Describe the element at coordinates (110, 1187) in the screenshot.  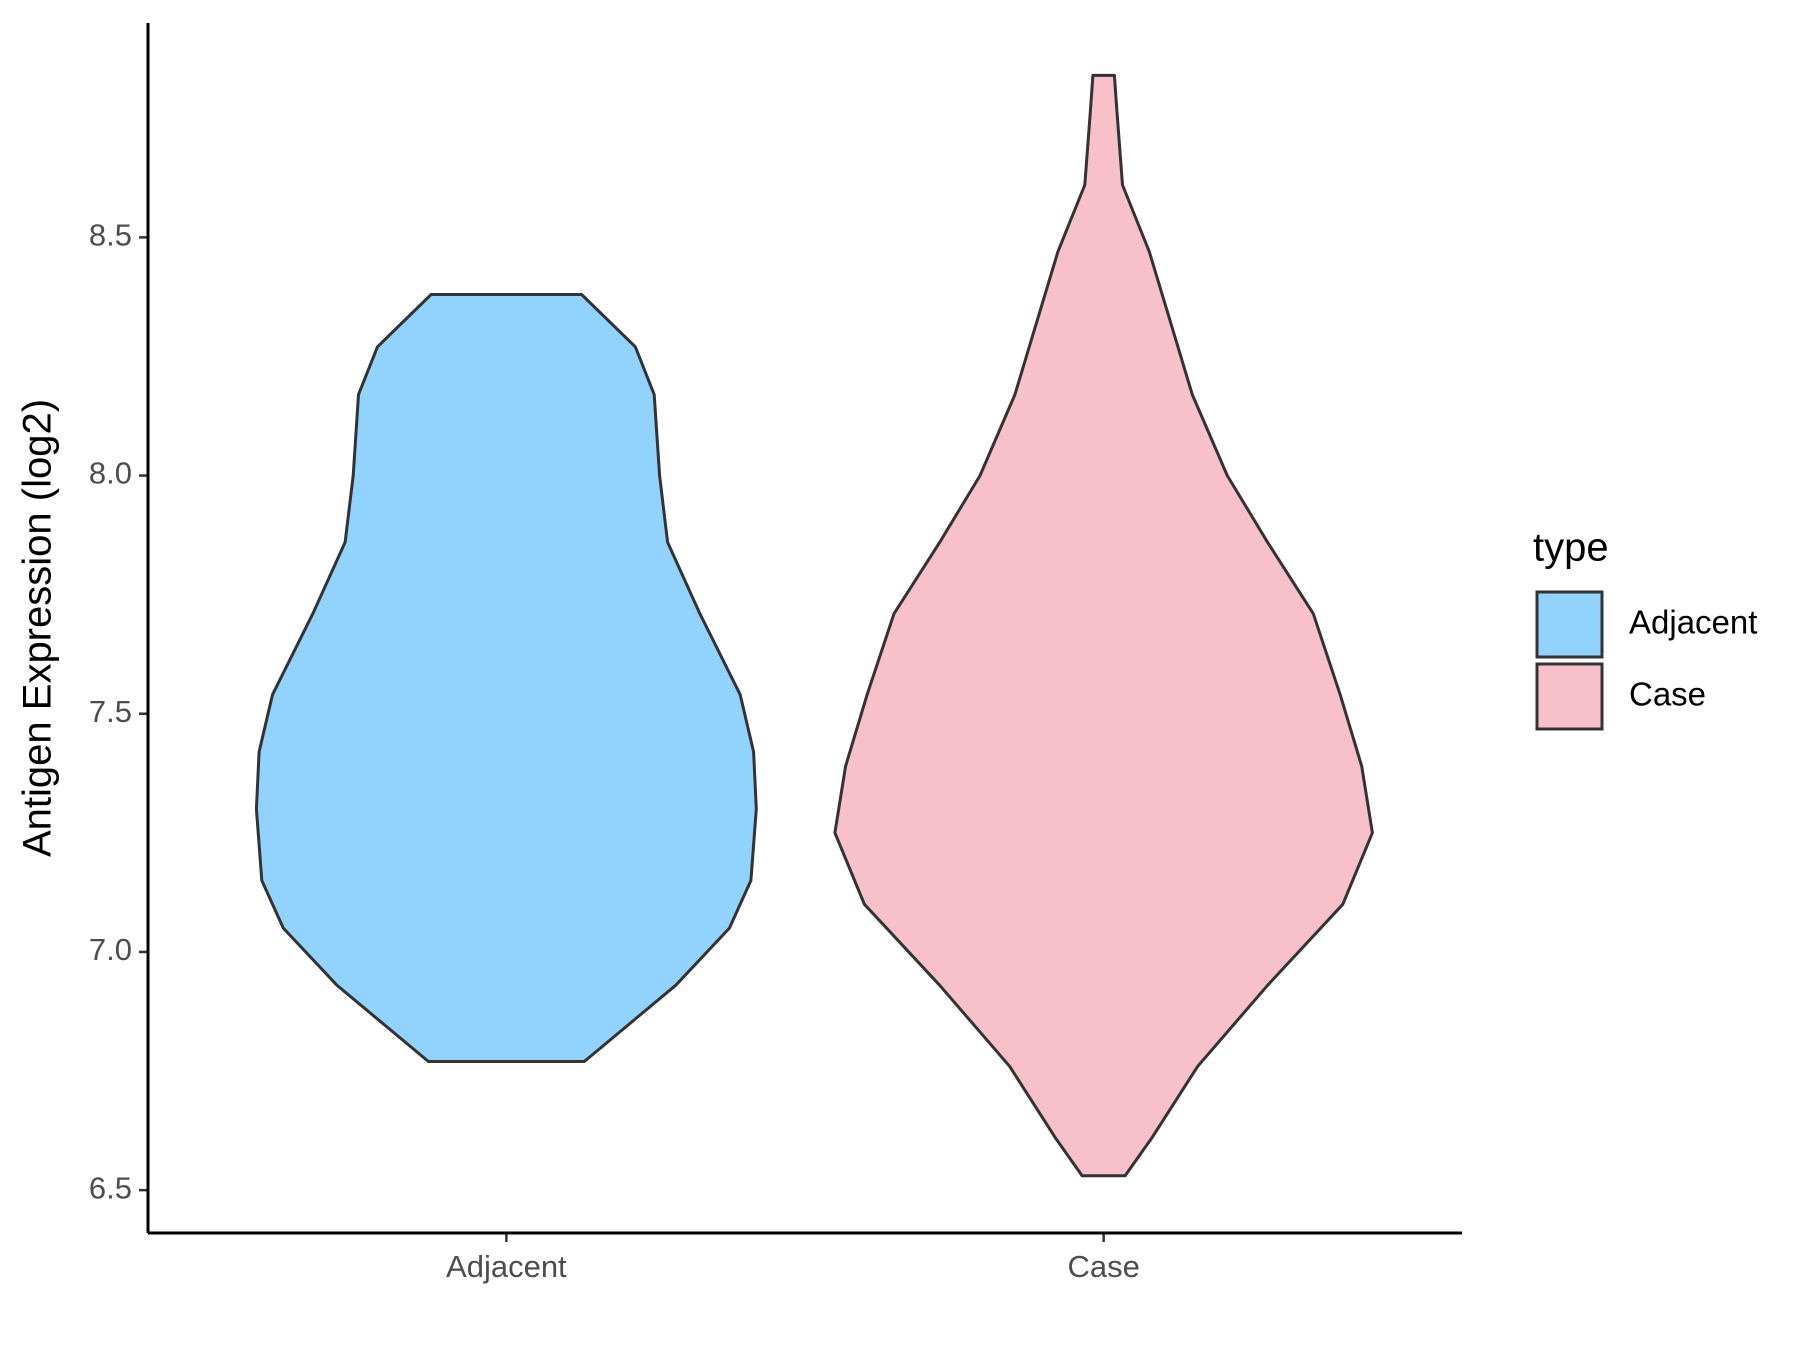
I see `y-tick-label: 6.5` at that location.